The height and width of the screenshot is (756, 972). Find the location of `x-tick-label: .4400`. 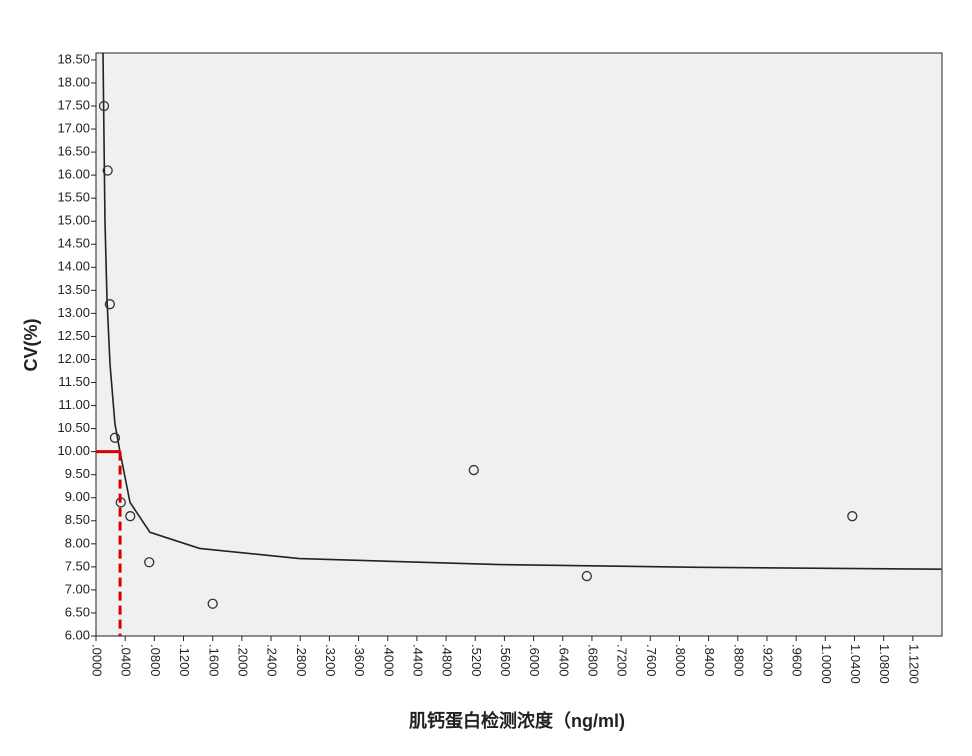

x-tick-label: .4400 is located at coordinates (417, 660).